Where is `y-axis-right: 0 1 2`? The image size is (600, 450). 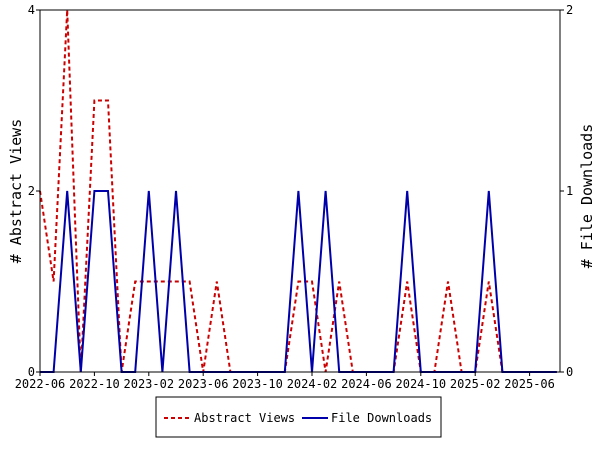
y-axis-right: 0 1 2 is located at coordinates (566, 191).